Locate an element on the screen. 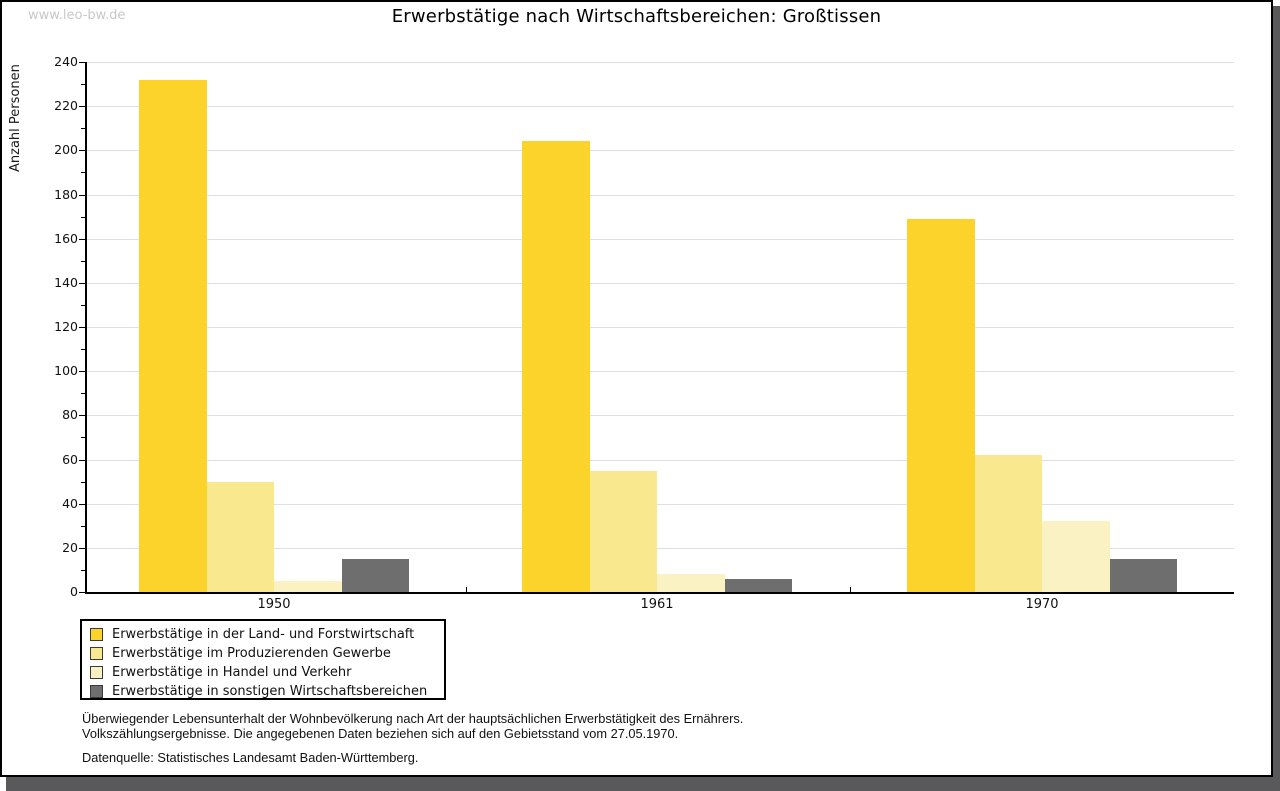  y-axis-label: Anzahl Personen is located at coordinates (15, 118).